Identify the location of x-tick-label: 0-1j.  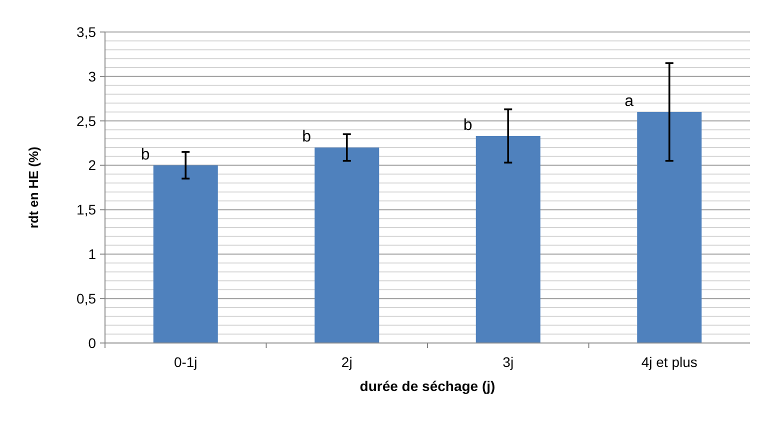
(186, 362).